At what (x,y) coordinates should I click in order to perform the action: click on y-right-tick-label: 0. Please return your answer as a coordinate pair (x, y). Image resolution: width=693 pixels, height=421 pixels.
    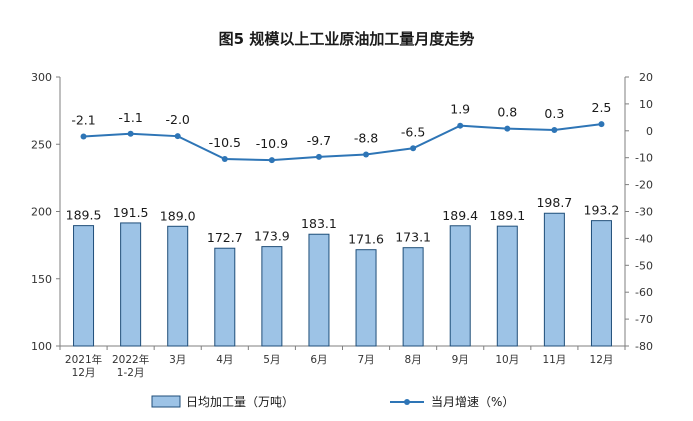
    Looking at the image, I should click on (649, 131).